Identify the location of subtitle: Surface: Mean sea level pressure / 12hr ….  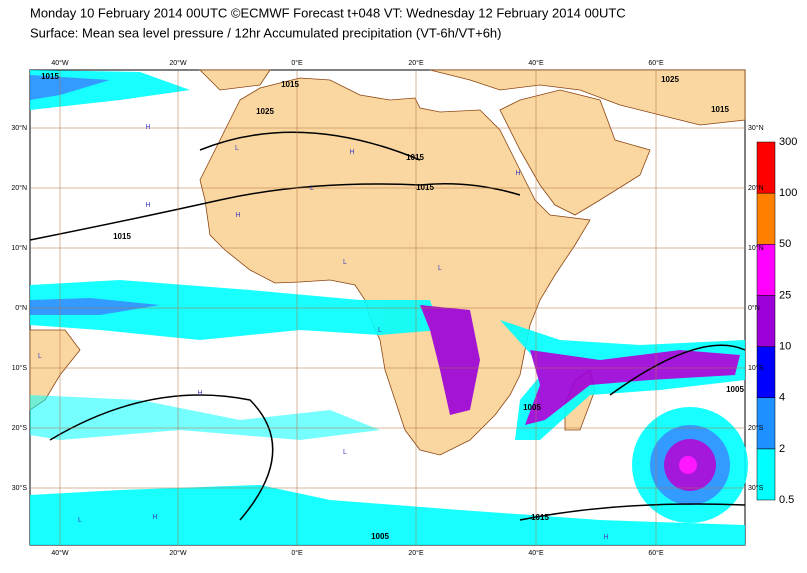
(266, 32).